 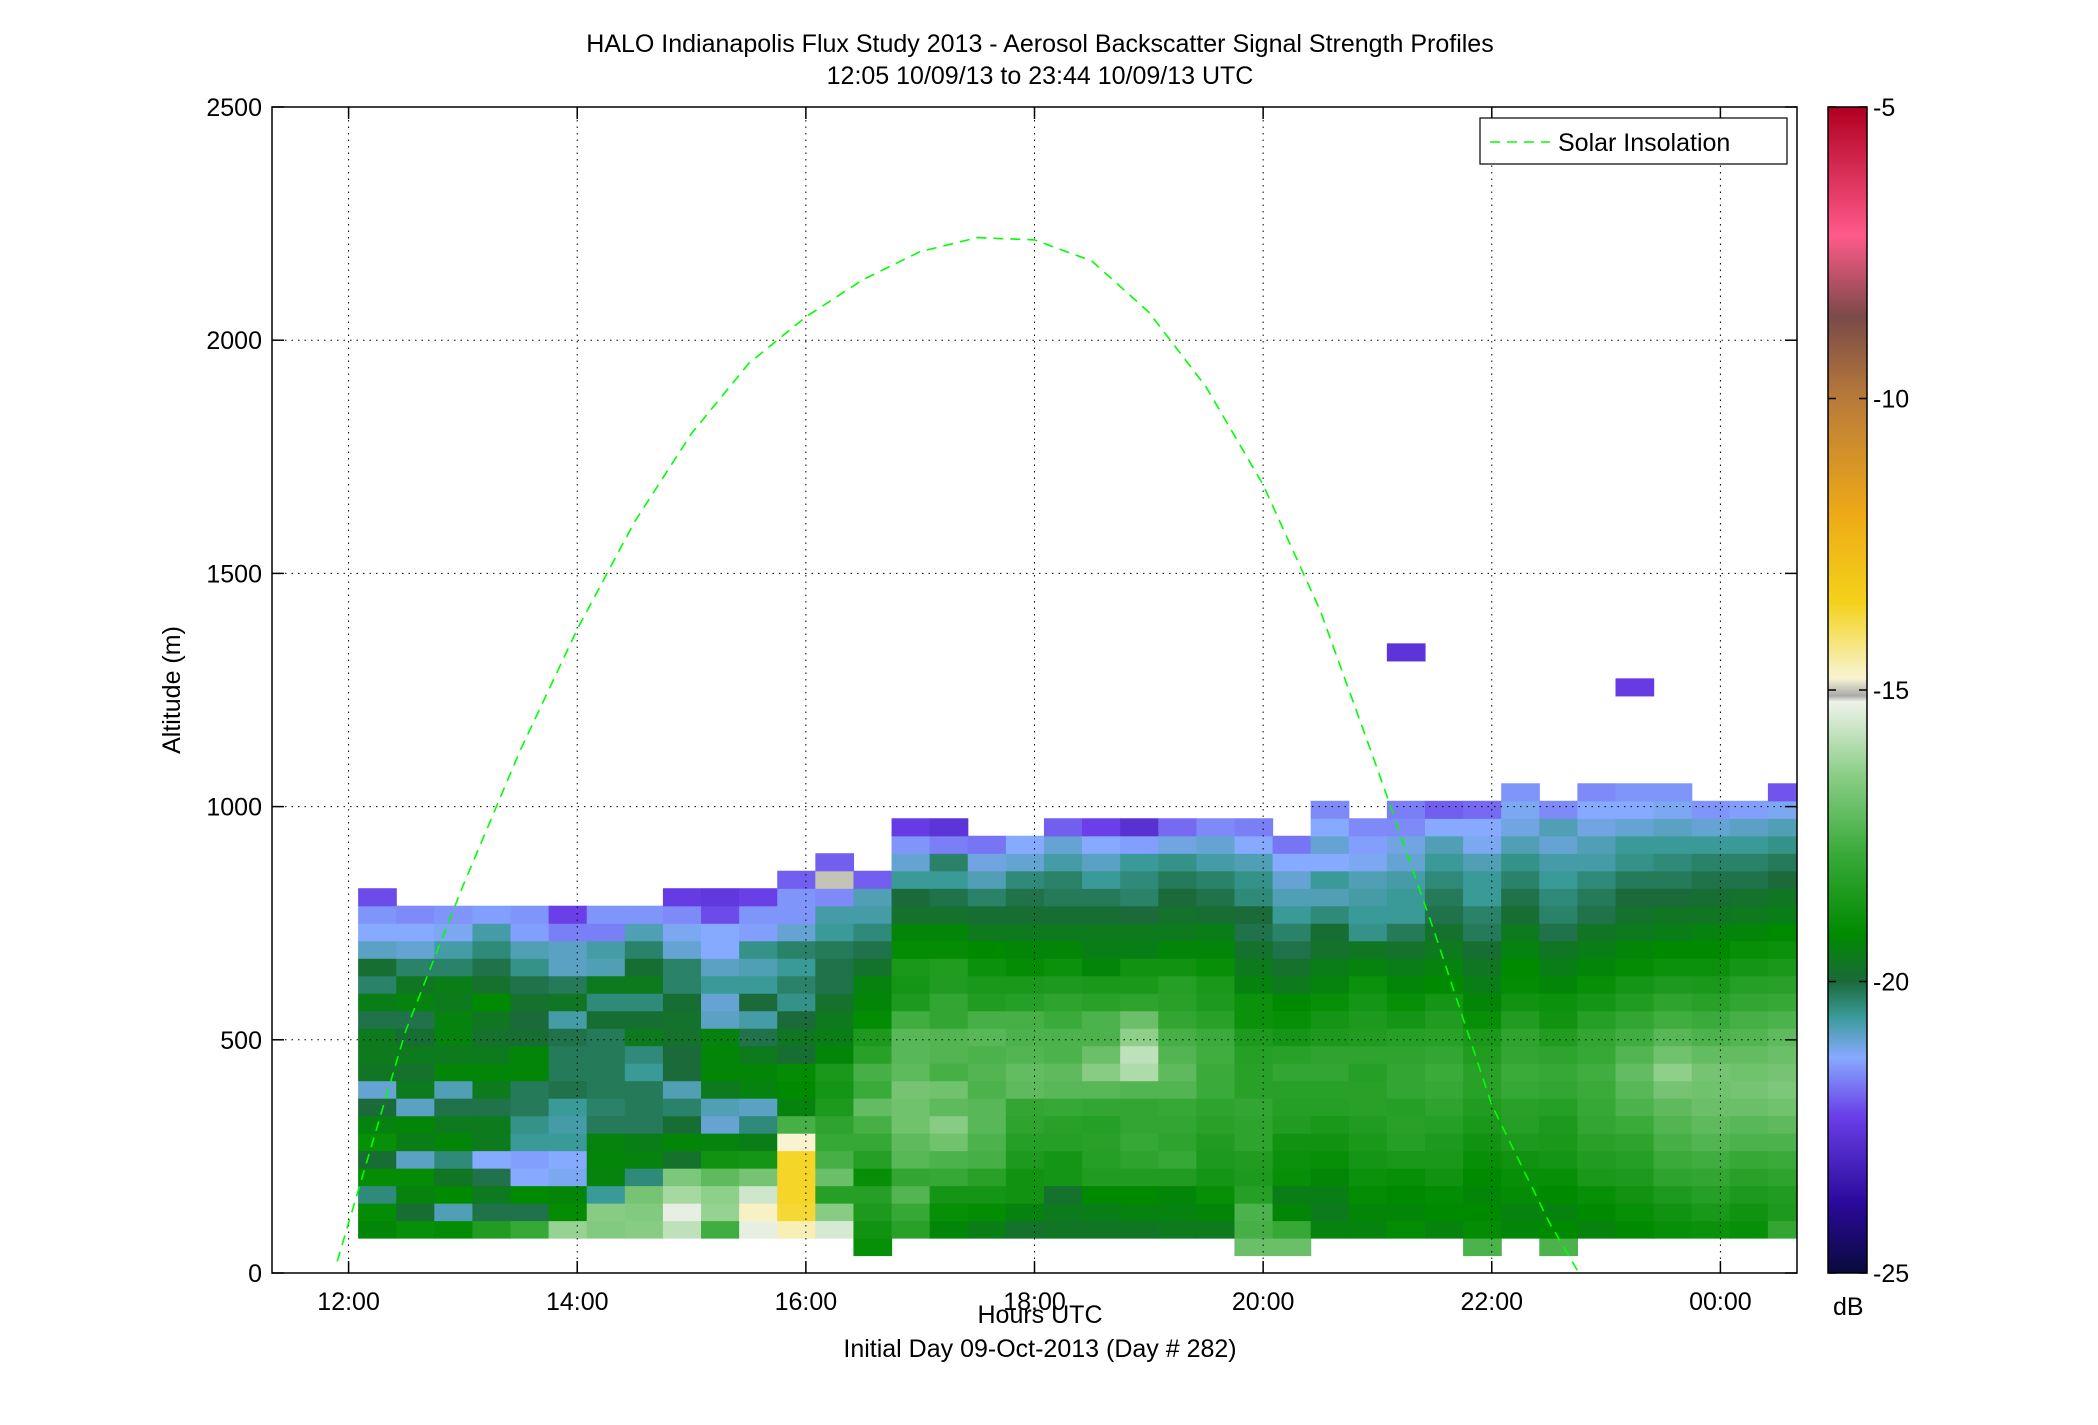 What do you see at coordinates (1491, 1302) in the screenshot?
I see `x-tick-label: 22:00` at bounding box center [1491, 1302].